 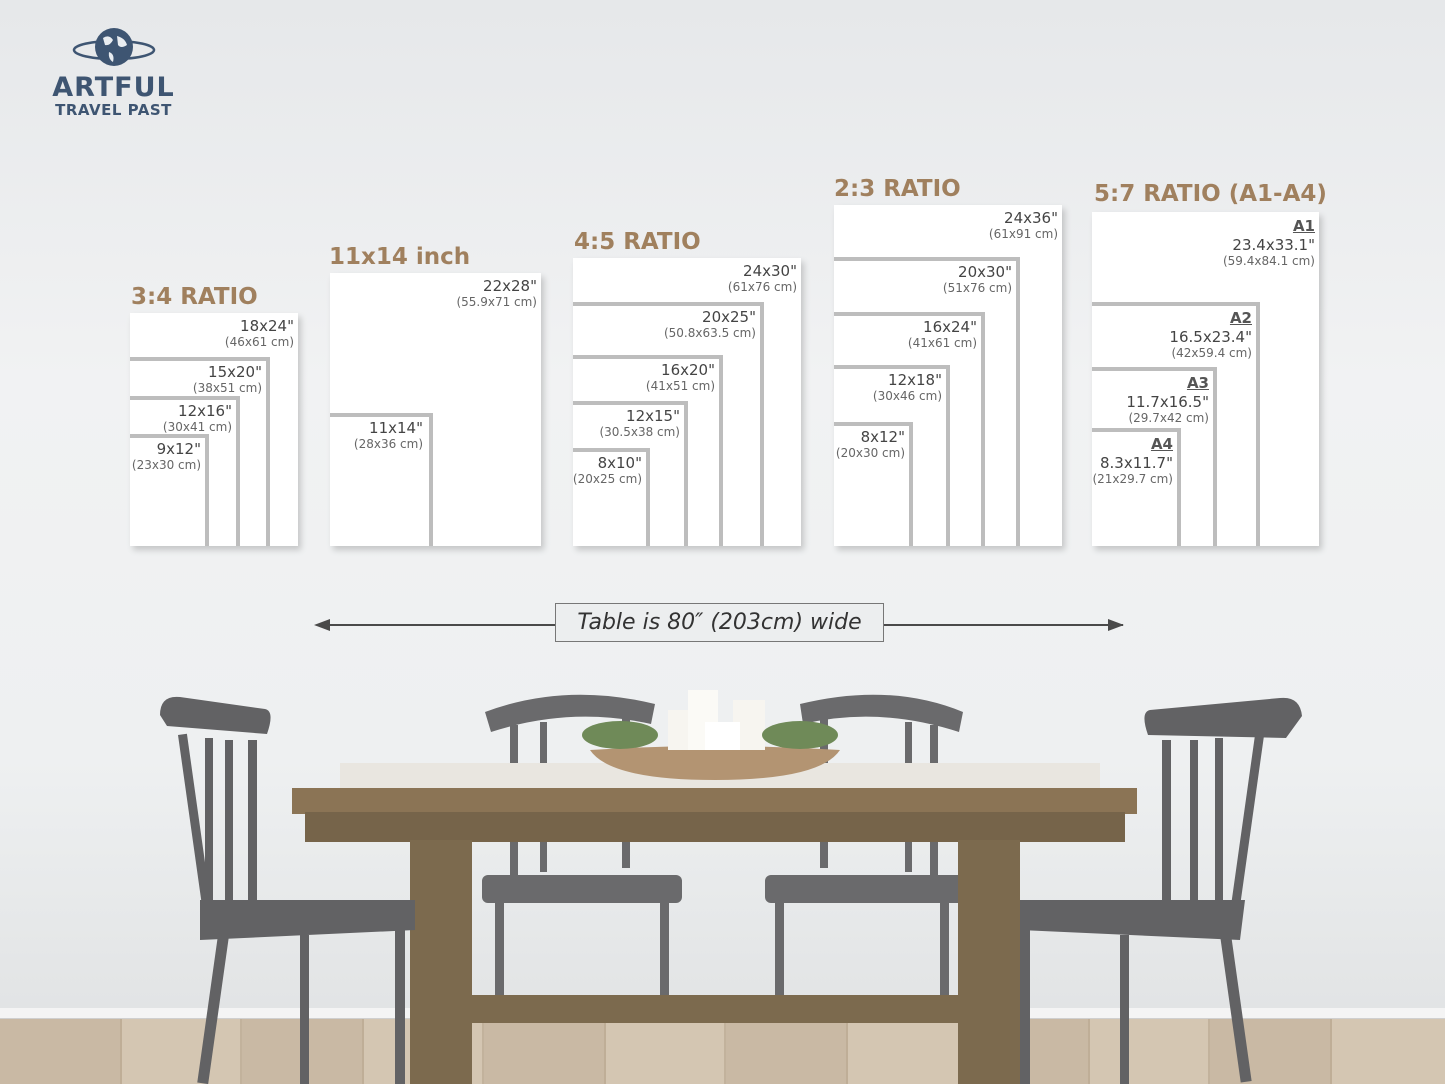 I want to click on size-label: 15x20" (38x51 cm), so click(x=227, y=379).